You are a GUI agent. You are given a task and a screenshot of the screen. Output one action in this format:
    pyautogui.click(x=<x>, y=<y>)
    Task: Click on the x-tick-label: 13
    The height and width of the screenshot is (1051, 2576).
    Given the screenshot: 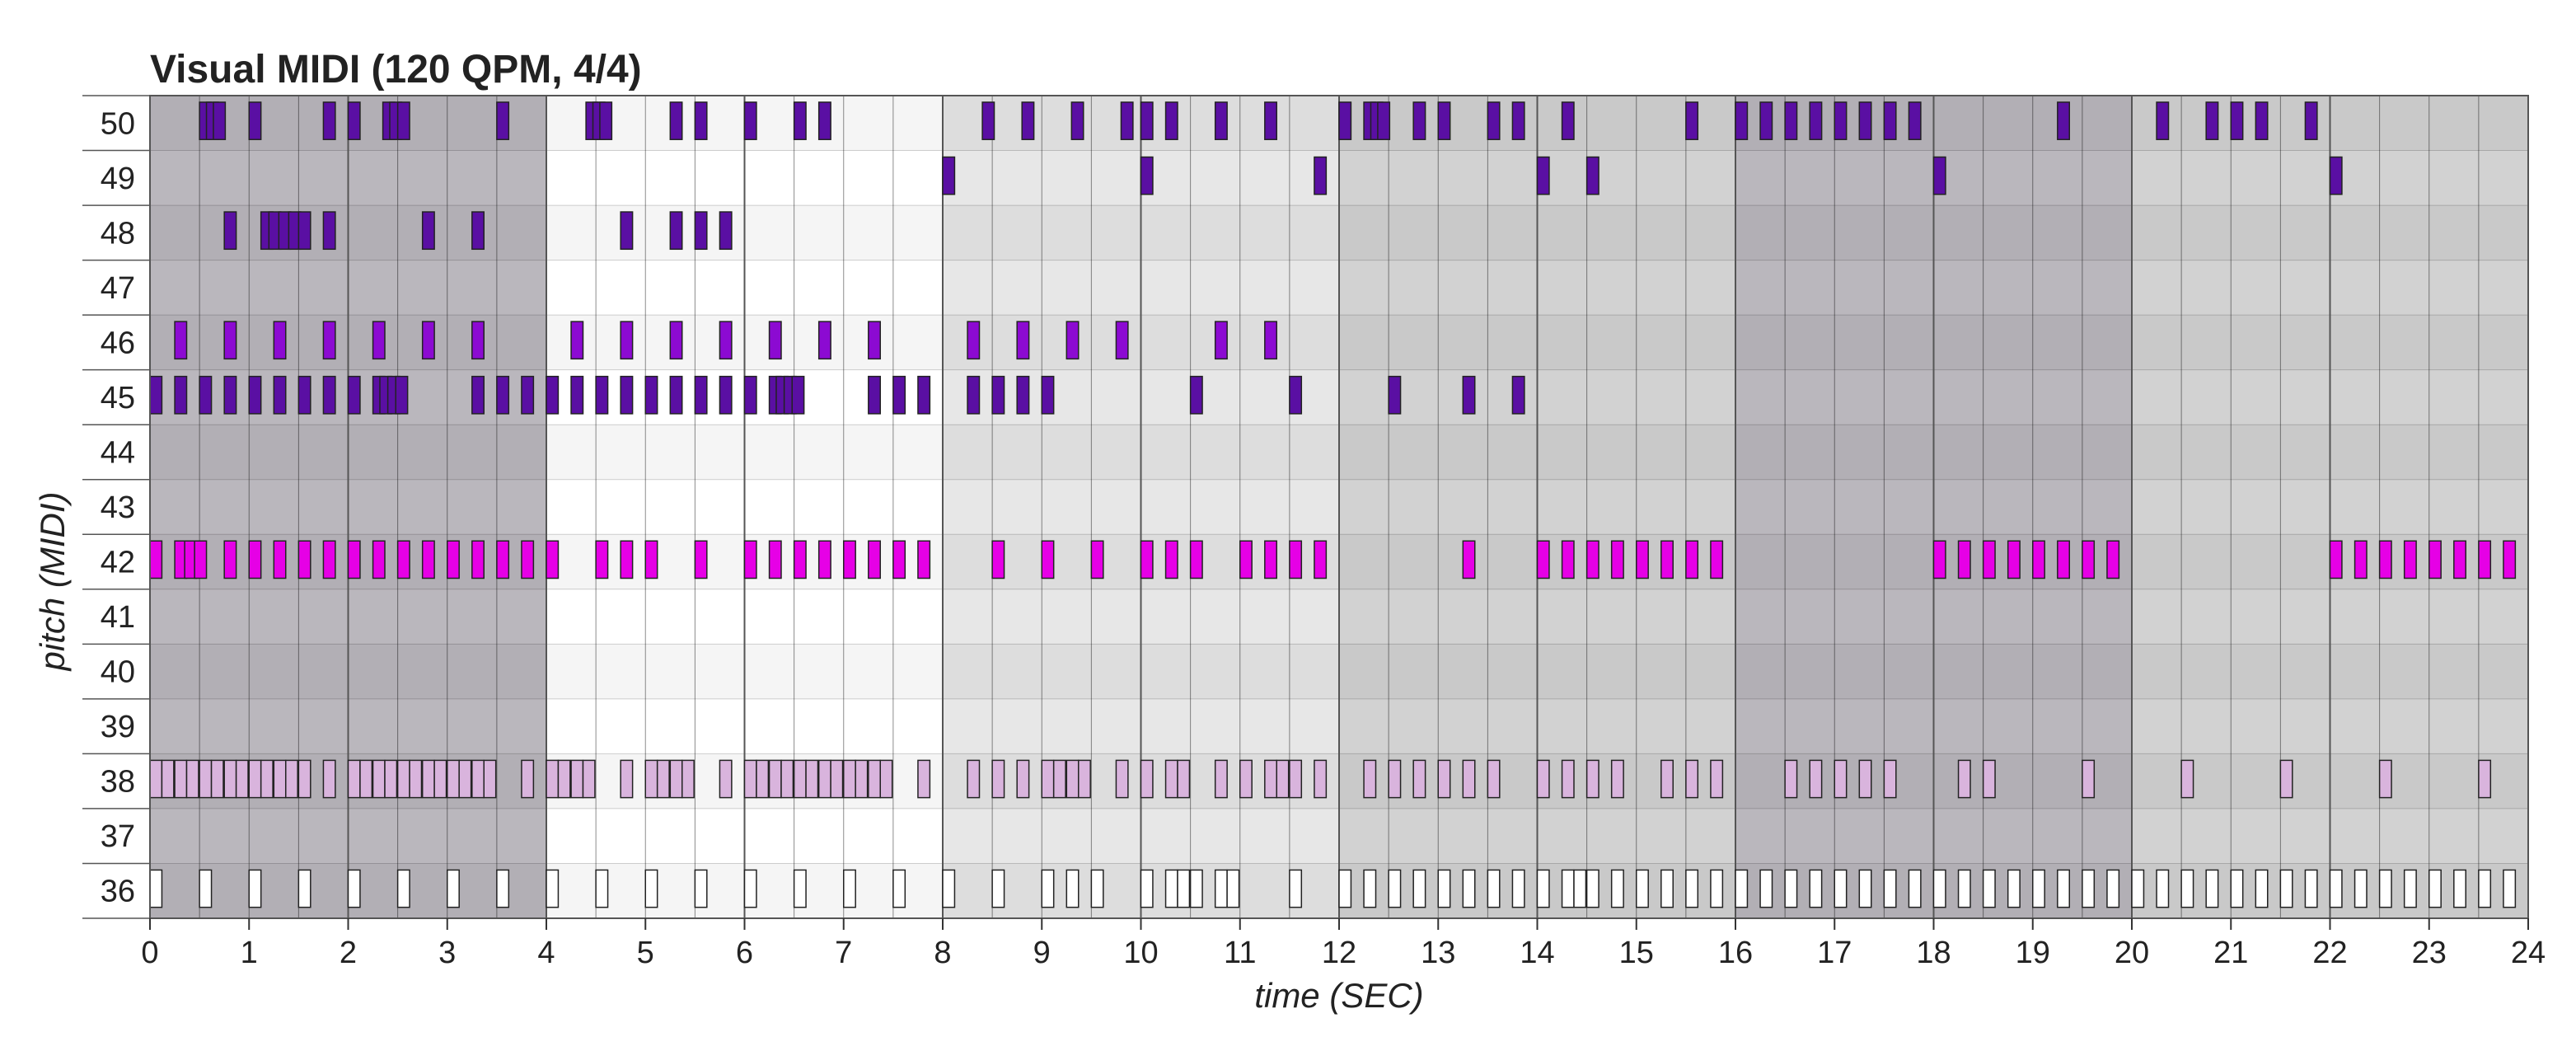 What is the action you would take?
    pyautogui.click(x=1438, y=953)
    